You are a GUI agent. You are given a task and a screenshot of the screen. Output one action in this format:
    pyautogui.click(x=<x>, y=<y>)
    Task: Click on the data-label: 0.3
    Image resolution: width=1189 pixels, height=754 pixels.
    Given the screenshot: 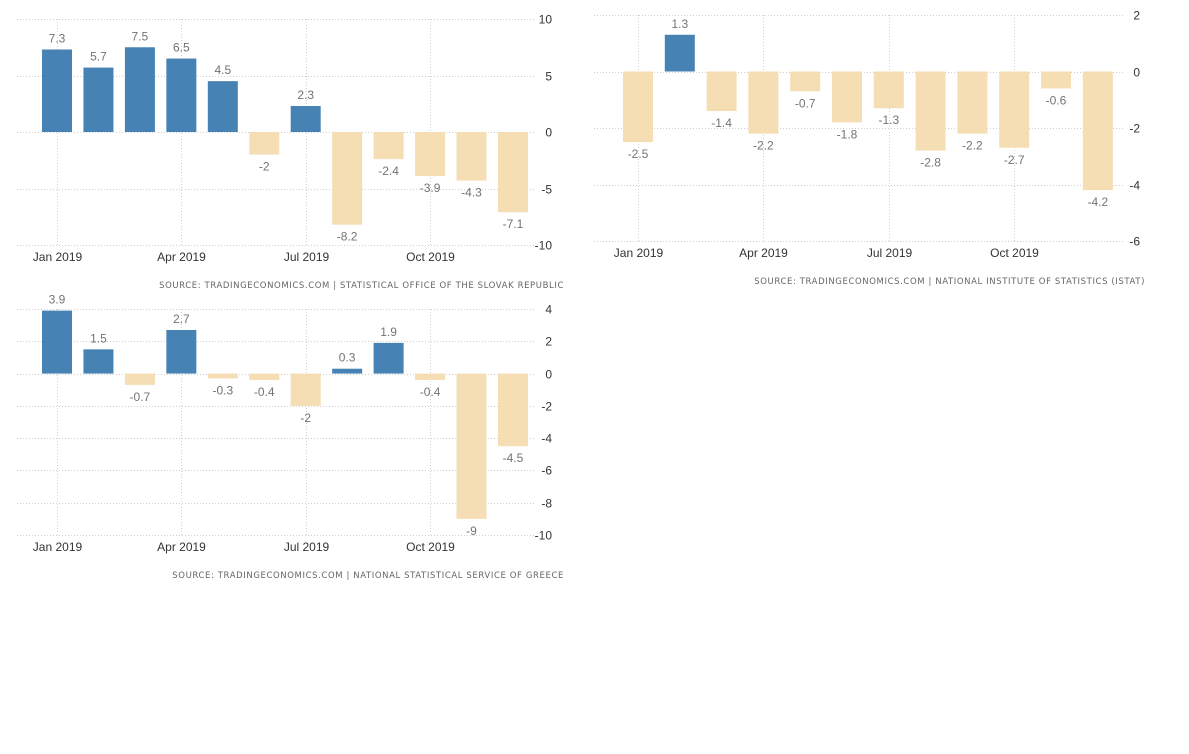 What is the action you would take?
    pyautogui.click(x=347, y=358)
    